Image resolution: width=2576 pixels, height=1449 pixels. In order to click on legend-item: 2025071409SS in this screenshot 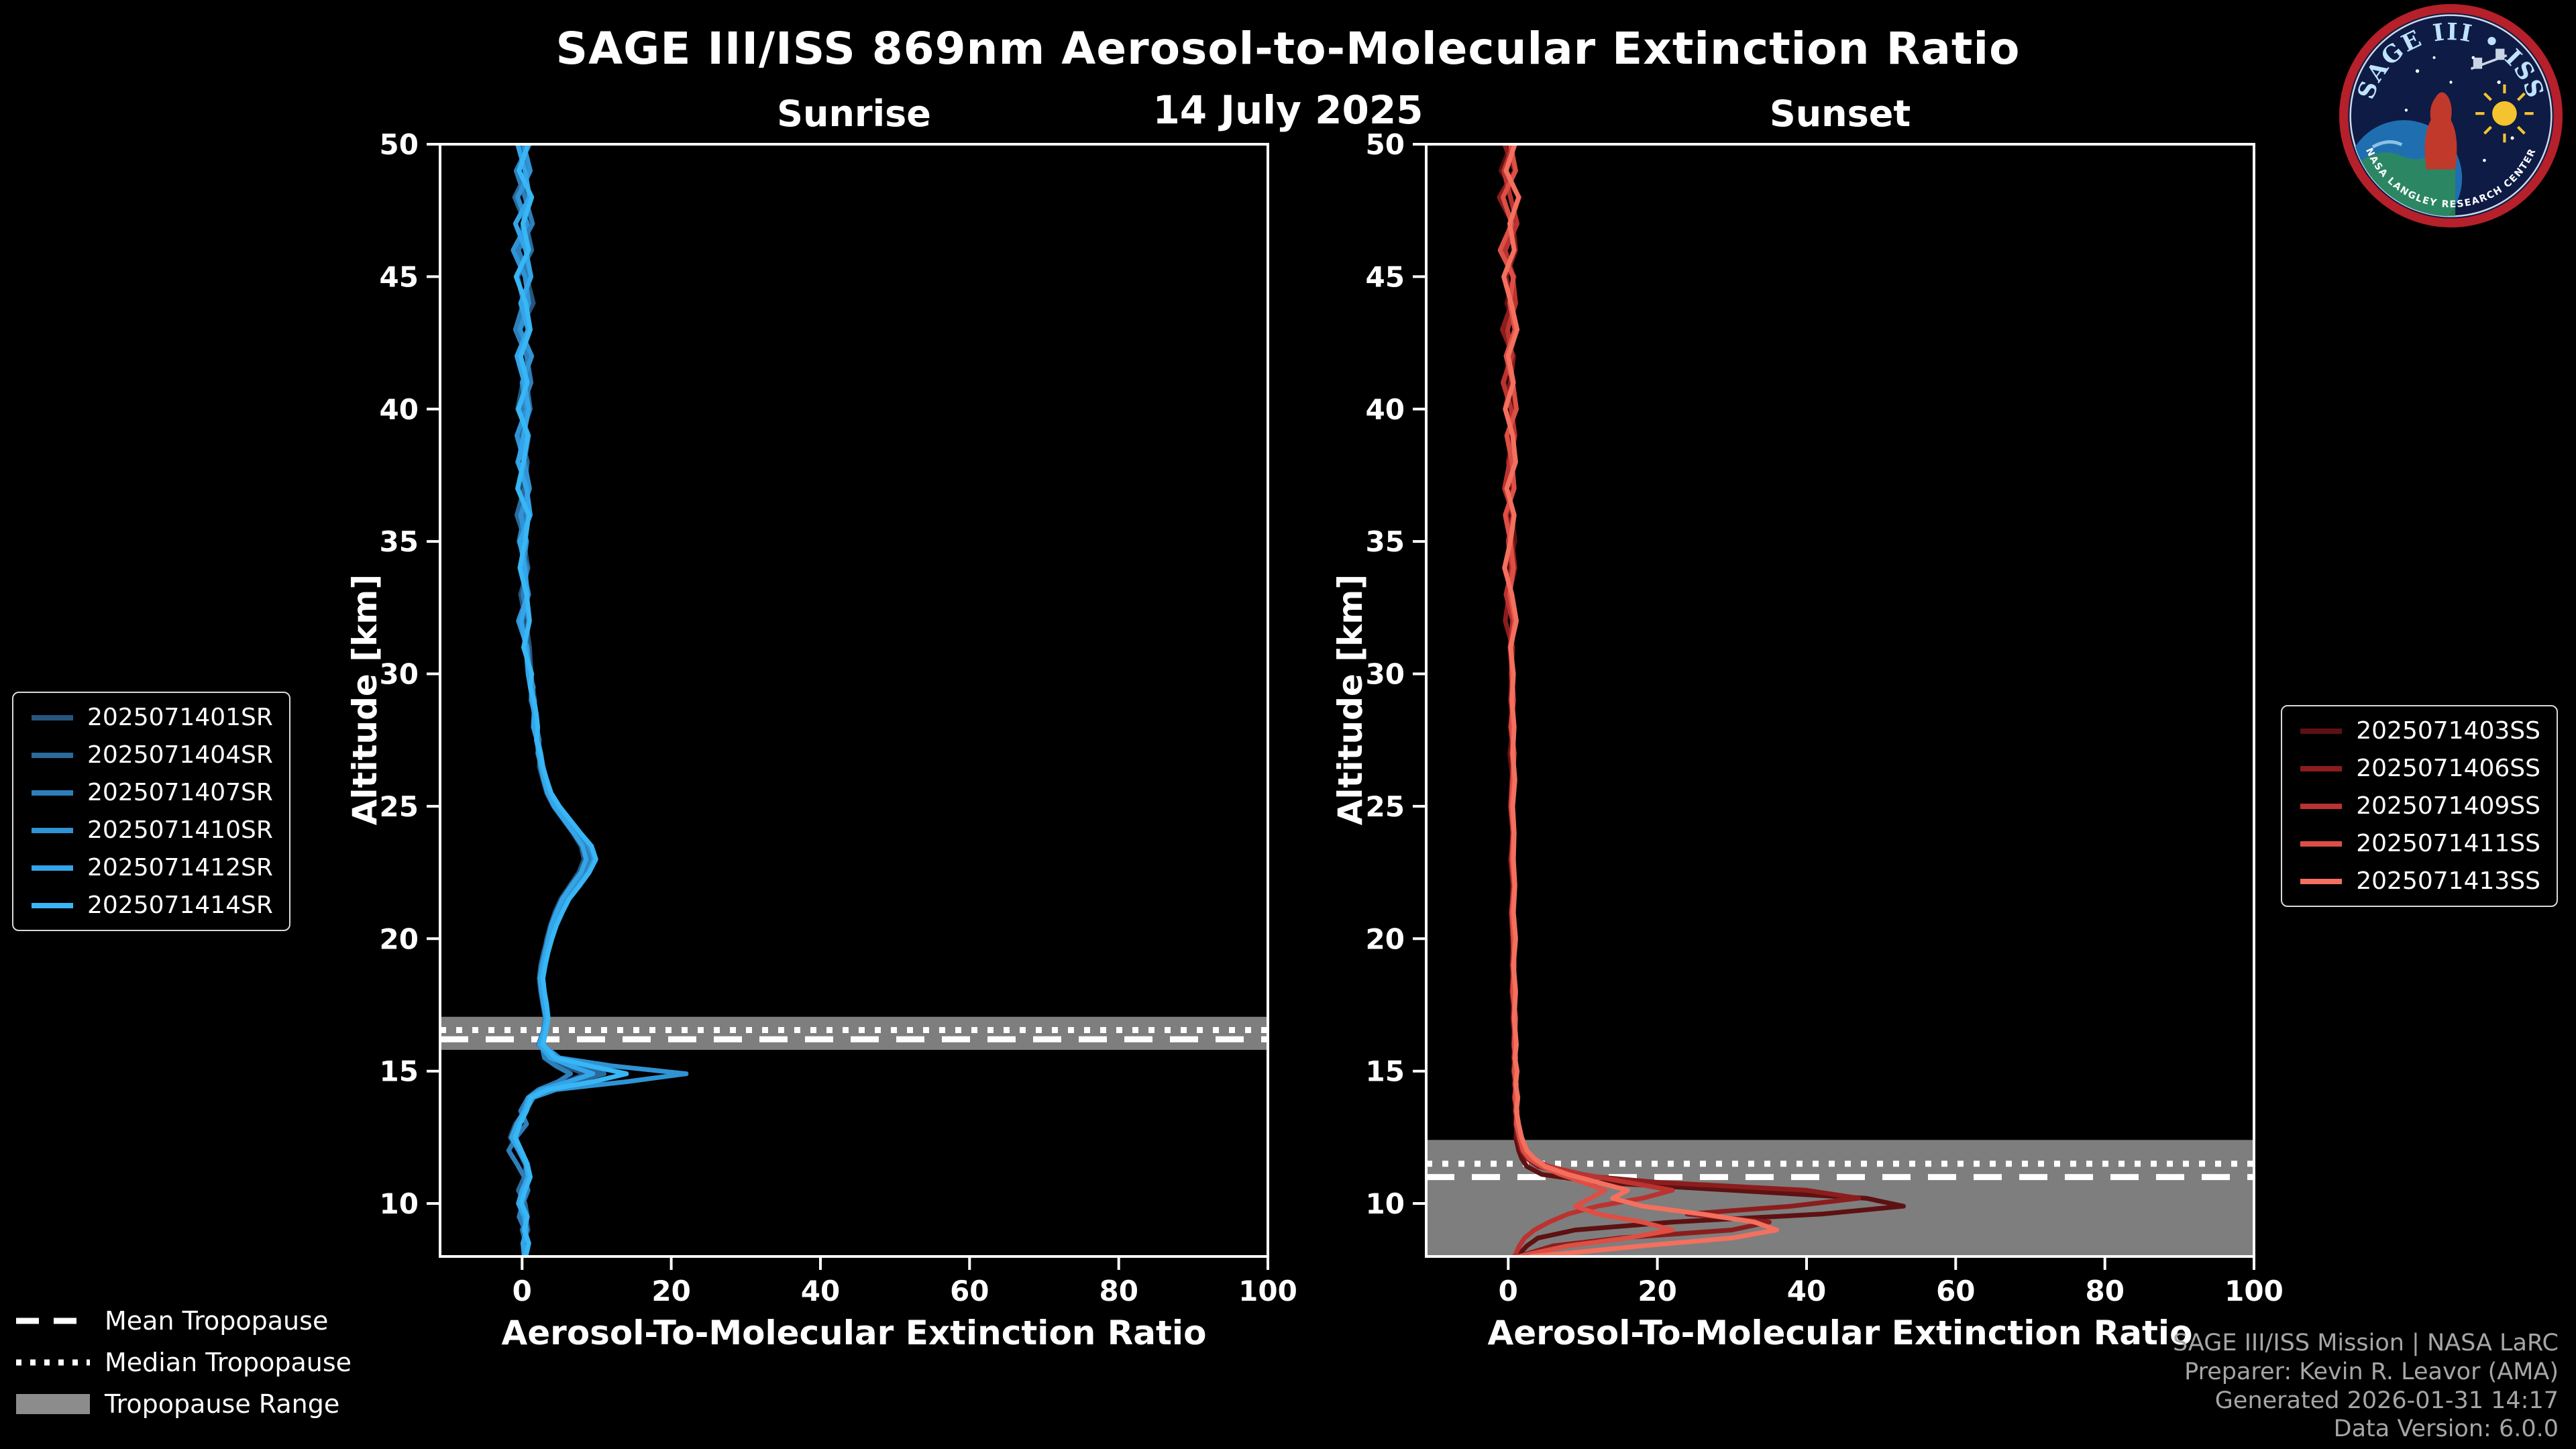, I will do `click(2419, 806)`.